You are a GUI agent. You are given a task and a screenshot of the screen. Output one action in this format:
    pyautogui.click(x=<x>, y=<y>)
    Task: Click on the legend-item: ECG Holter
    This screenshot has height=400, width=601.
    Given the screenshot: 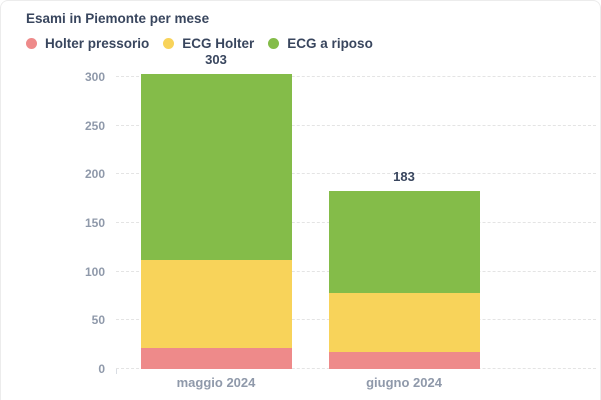 What is the action you would take?
    pyautogui.click(x=208, y=43)
    